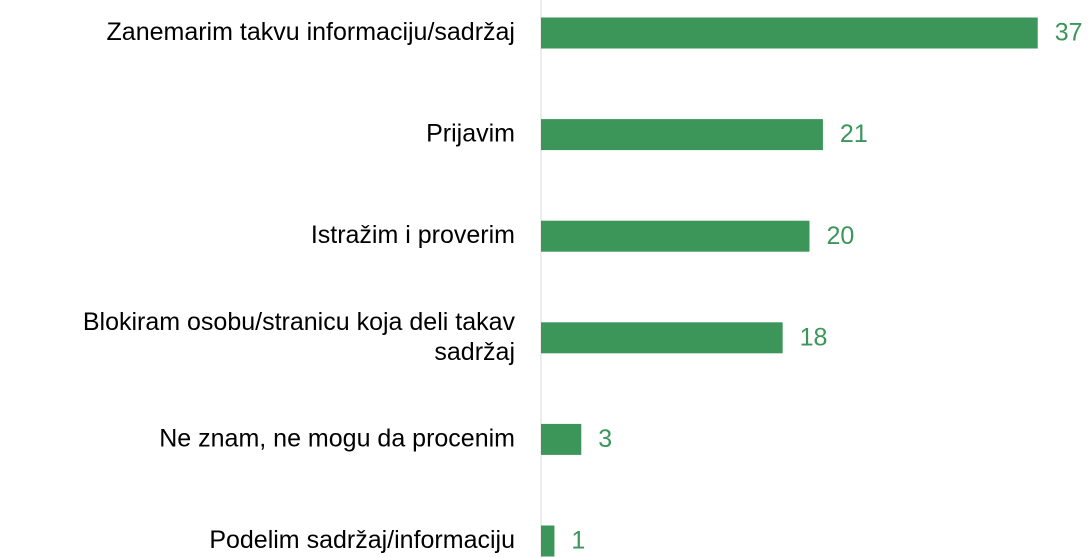  Describe the element at coordinates (841, 236) in the screenshot. I see `value-label: 20` at that location.